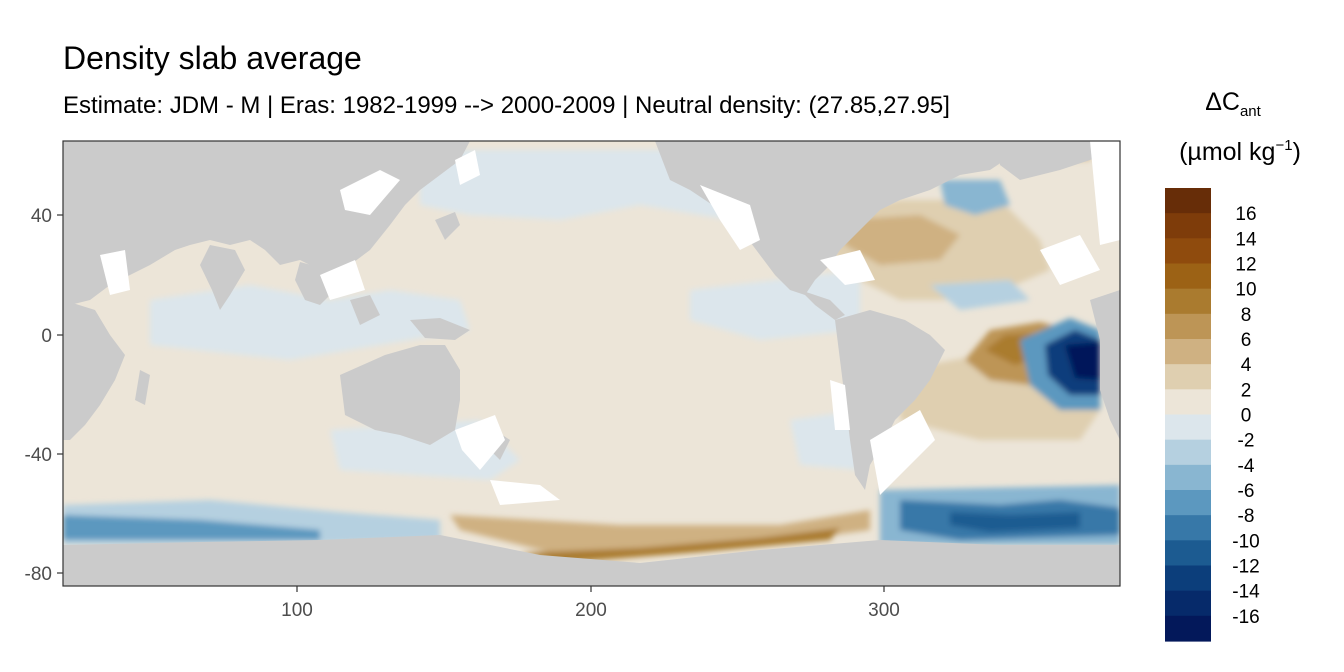 The height and width of the screenshot is (672, 1344). I want to click on north-atlantic-brown, so click(900, 240).